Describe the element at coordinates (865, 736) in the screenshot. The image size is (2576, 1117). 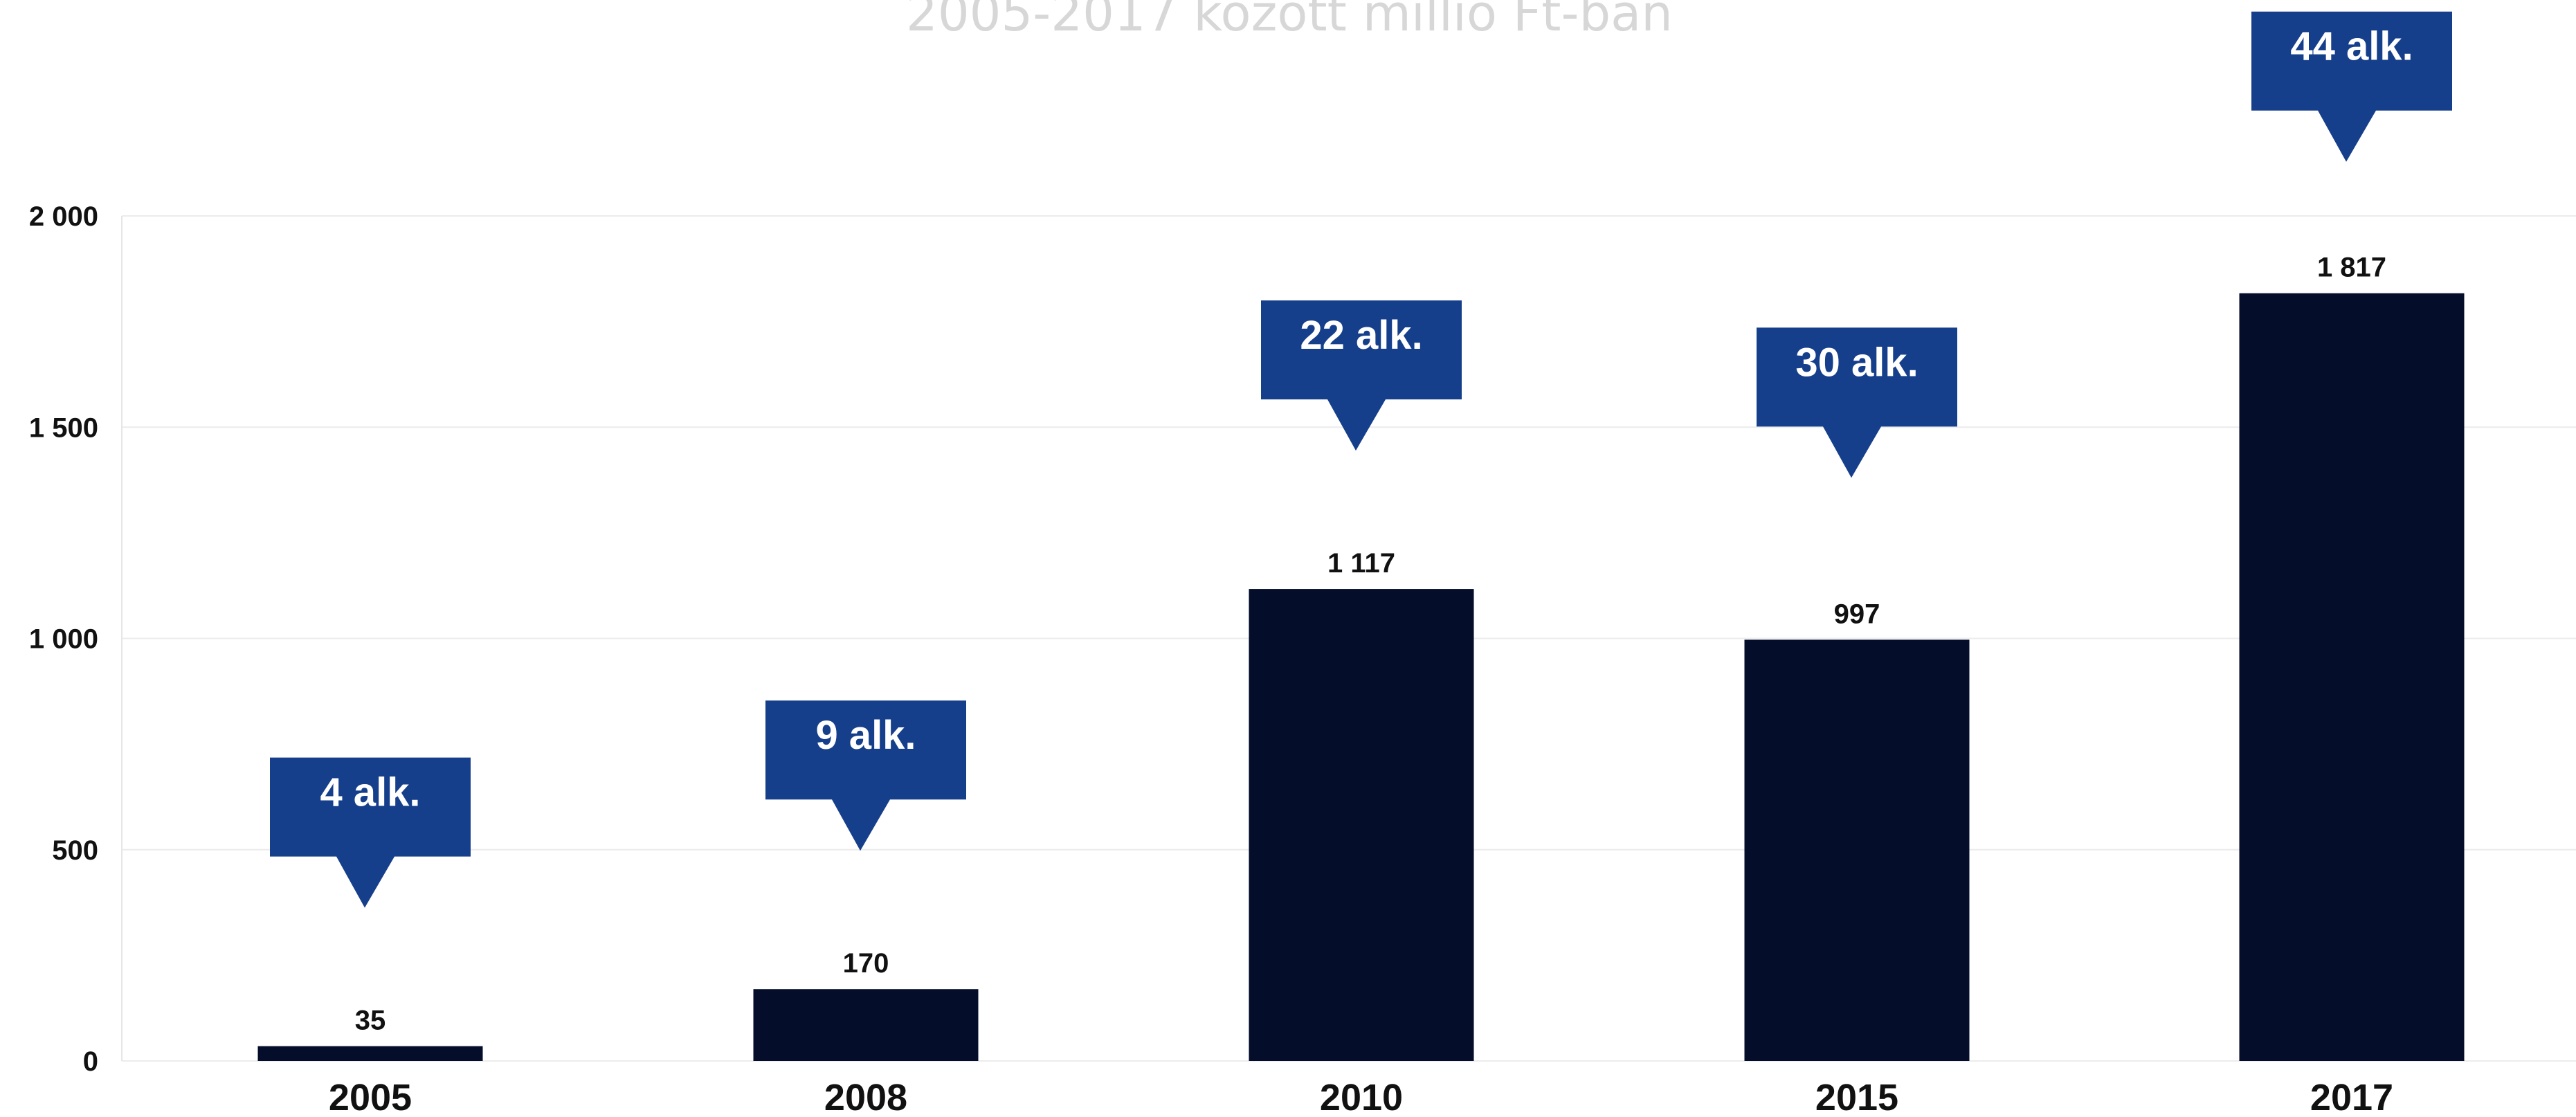
I see `callout-label: 9 alk.` at that location.